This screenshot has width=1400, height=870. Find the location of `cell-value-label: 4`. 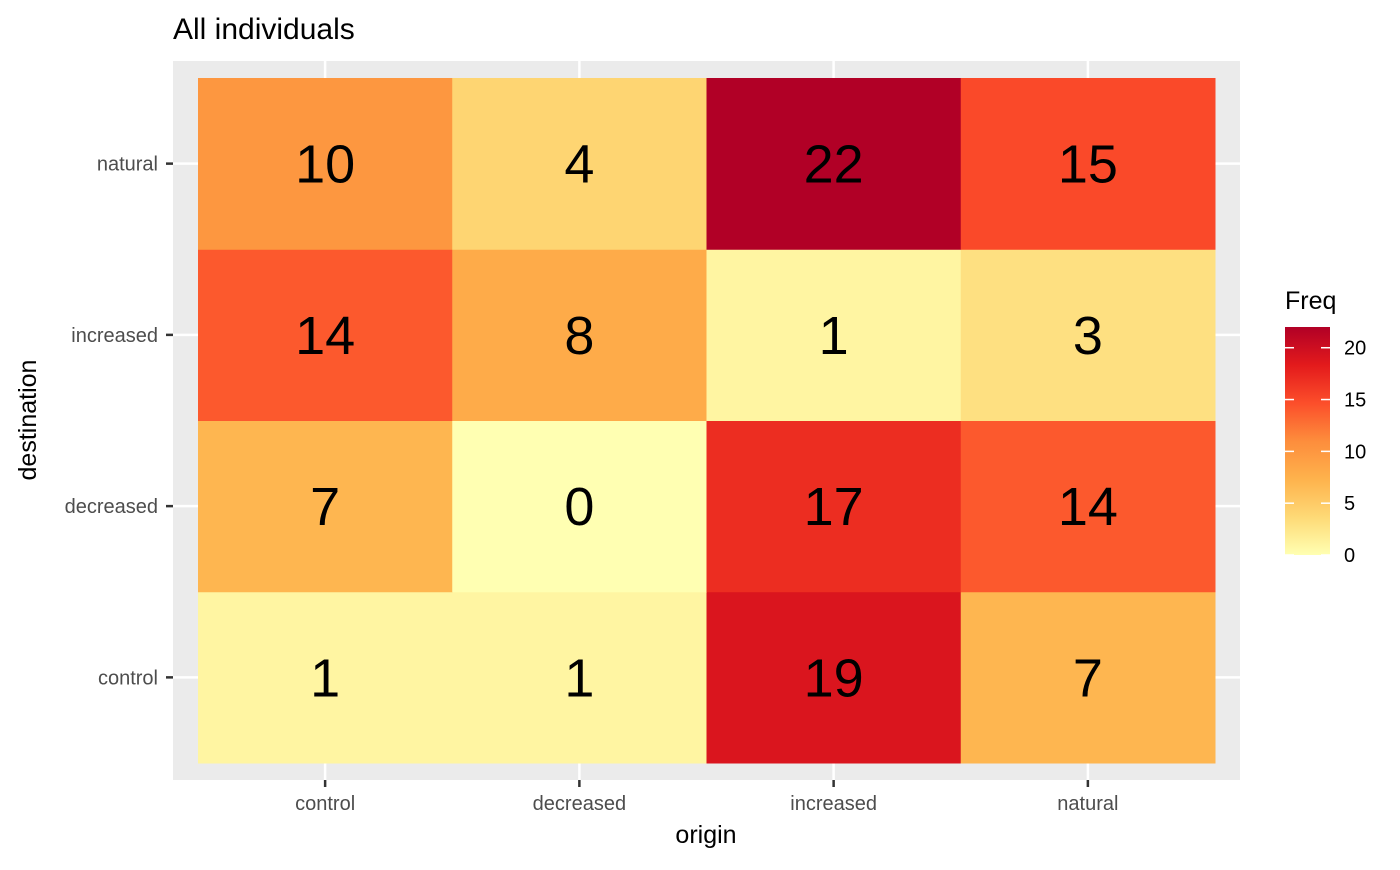

cell-value-label: 4 is located at coordinates (579, 165).